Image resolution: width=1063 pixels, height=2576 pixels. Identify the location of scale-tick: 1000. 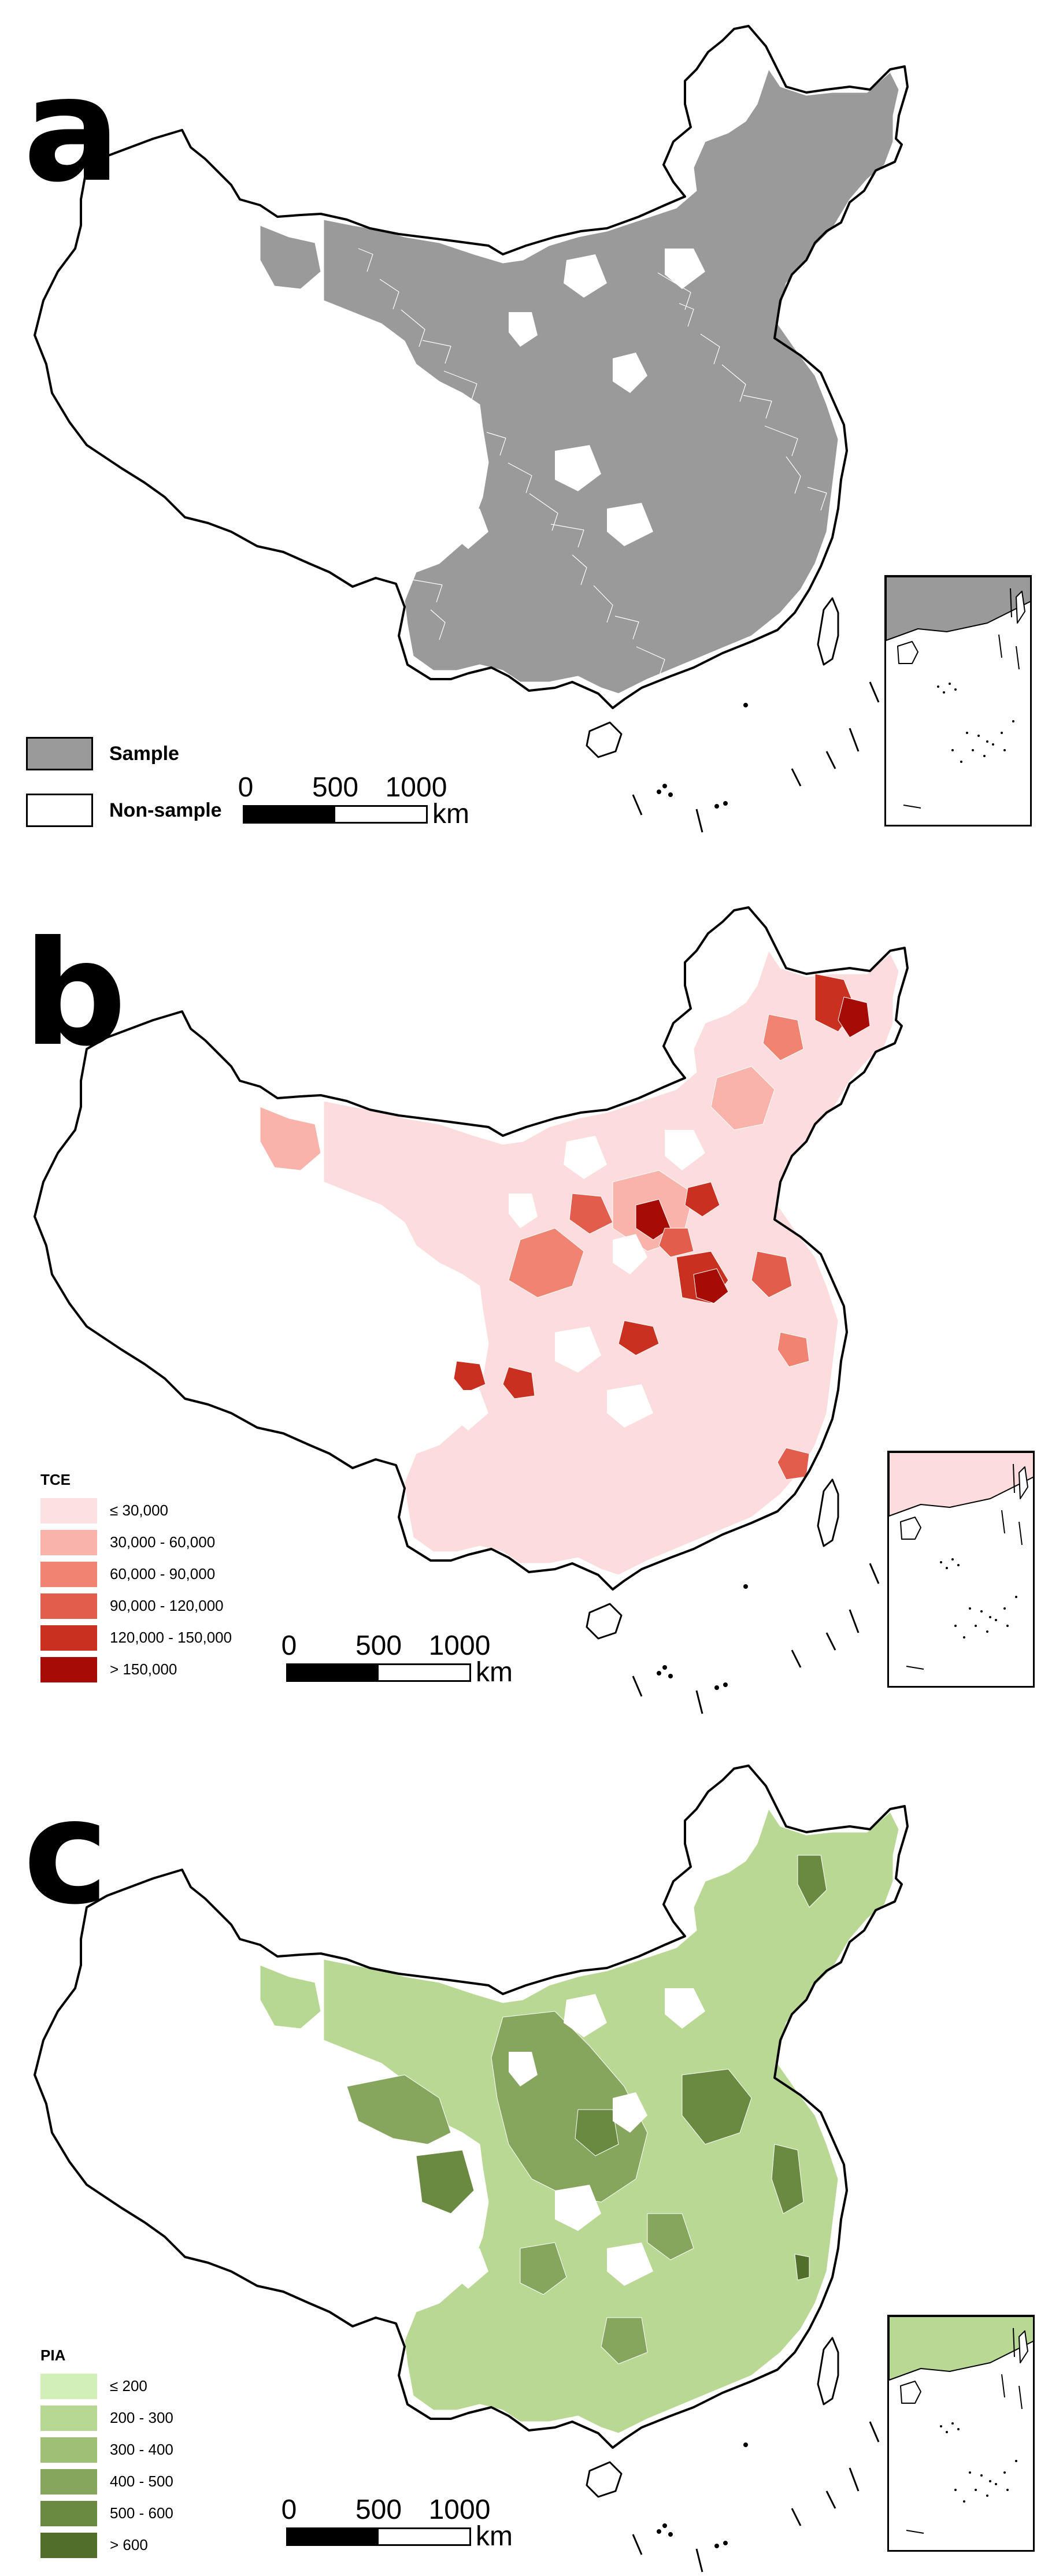
(459, 1645).